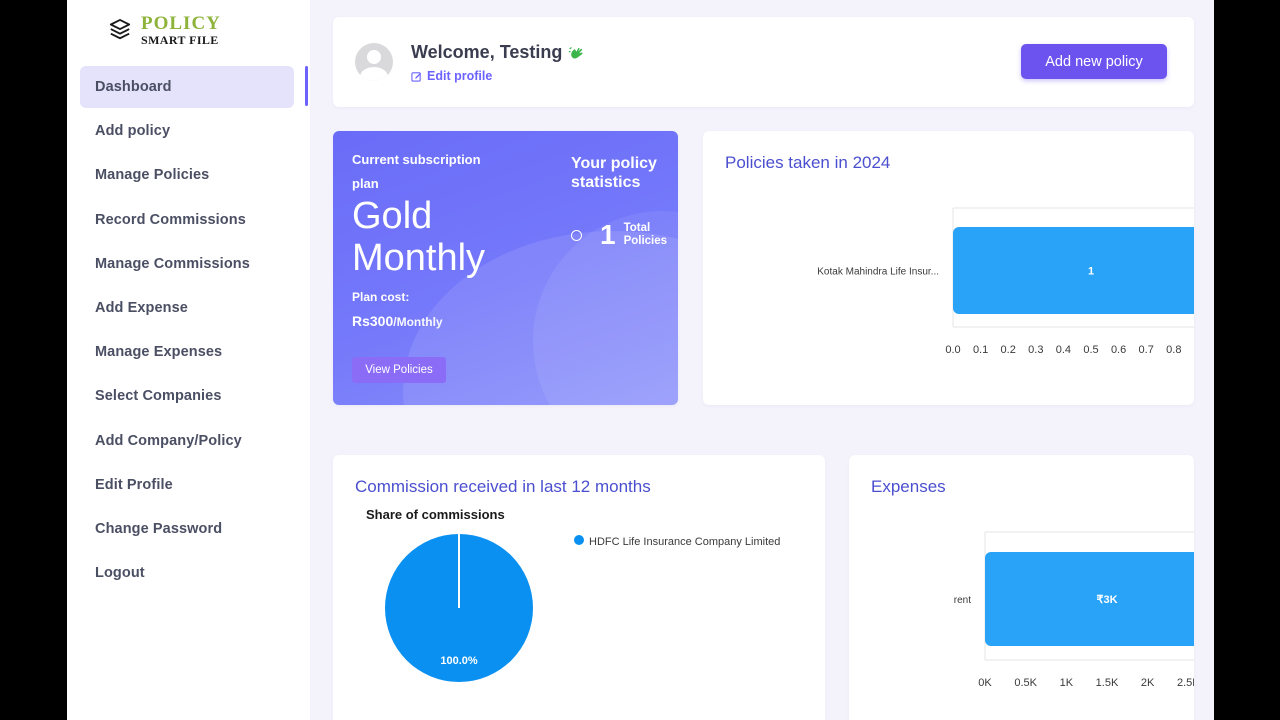 The image size is (1280, 720). Describe the element at coordinates (1173, 350) in the screenshot. I see `x-tick-label: 0.8` at that location.